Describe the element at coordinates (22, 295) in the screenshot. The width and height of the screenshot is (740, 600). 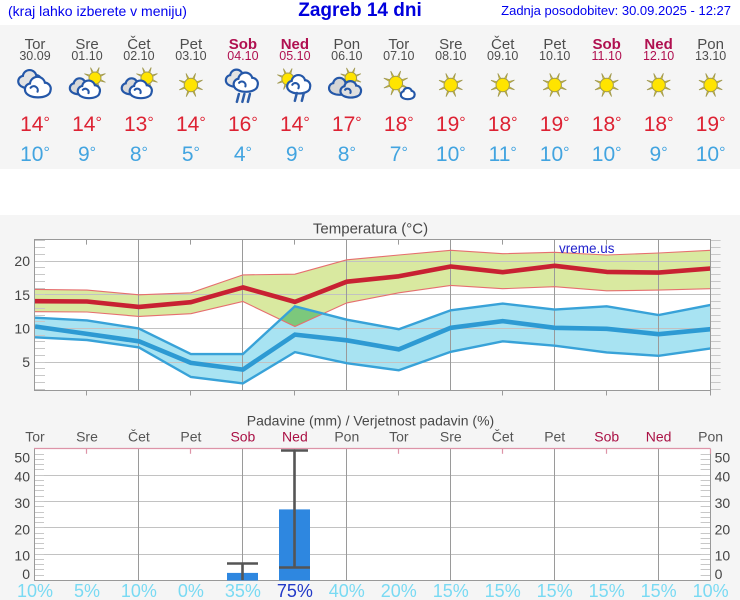
I see `svg-text: 15` at that location.